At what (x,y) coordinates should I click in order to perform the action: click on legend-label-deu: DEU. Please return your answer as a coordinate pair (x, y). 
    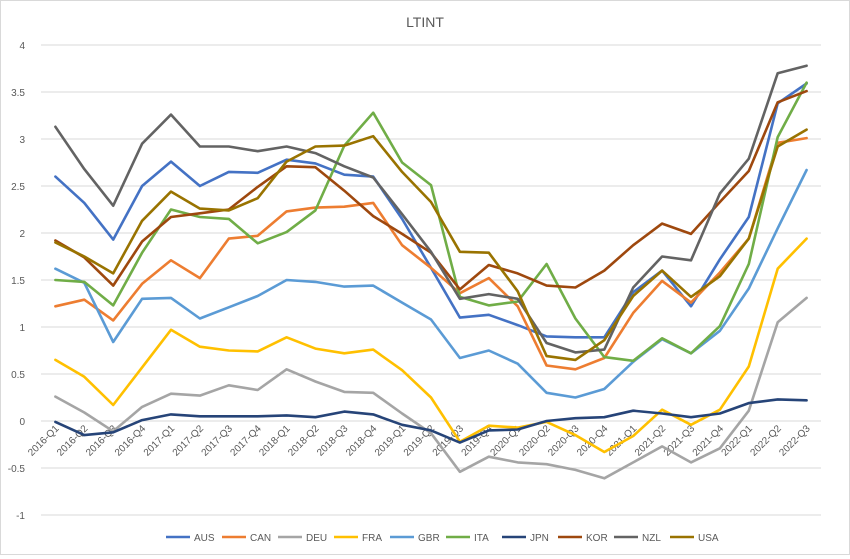
    Looking at the image, I should click on (316, 538).